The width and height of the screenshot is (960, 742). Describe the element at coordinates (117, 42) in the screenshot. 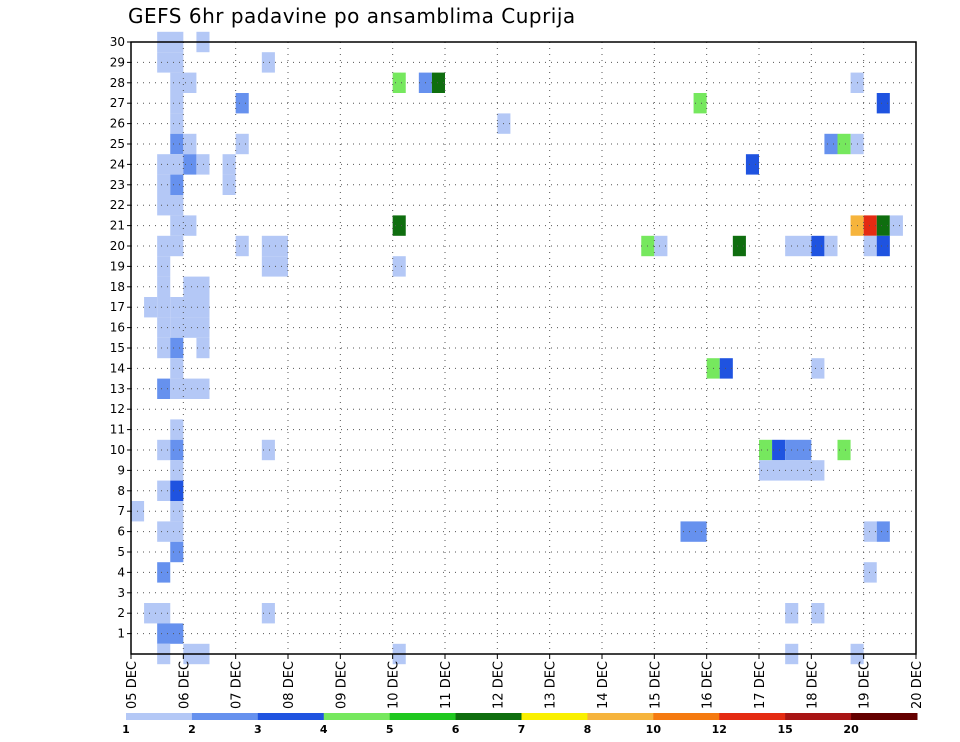

I see `y-tick-label: 30` at that location.